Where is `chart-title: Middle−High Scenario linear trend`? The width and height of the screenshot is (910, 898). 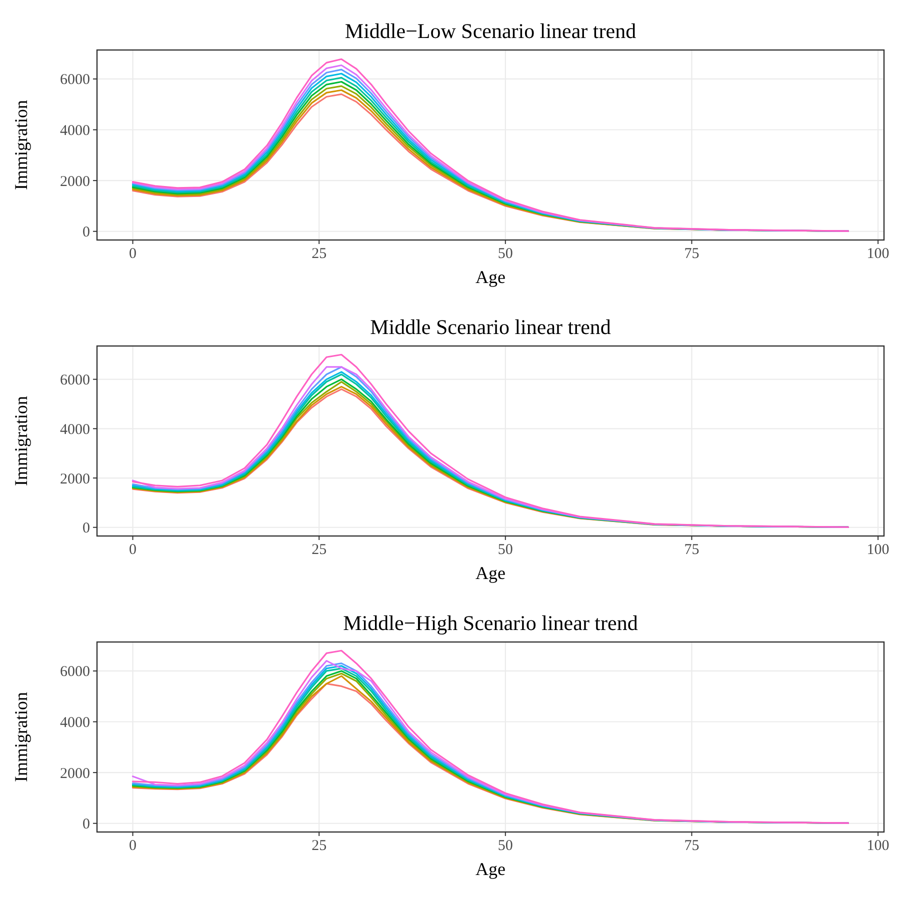 chart-title: Middle−High Scenario linear trend is located at coordinates (490, 623).